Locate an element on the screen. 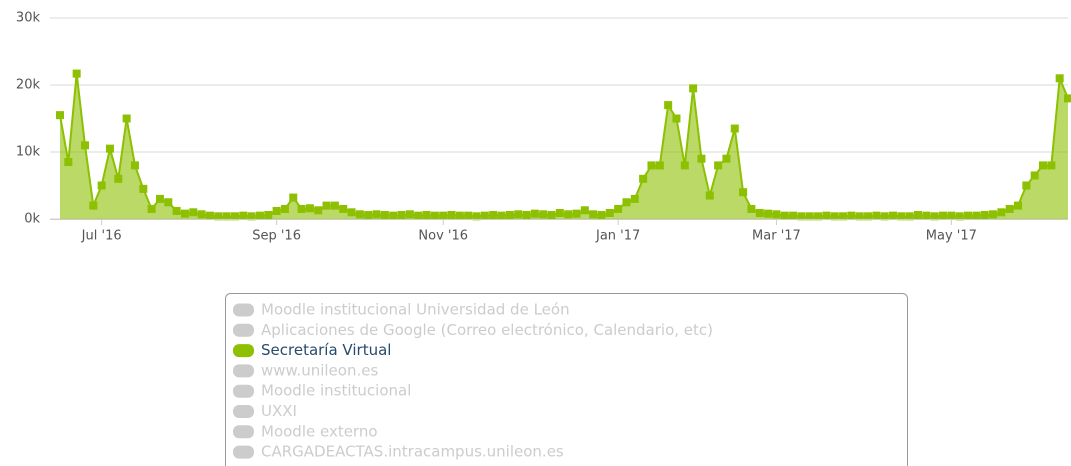 The height and width of the screenshot is (466, 1071). y-tick-label: 0k is located at coordinates (32, 219).